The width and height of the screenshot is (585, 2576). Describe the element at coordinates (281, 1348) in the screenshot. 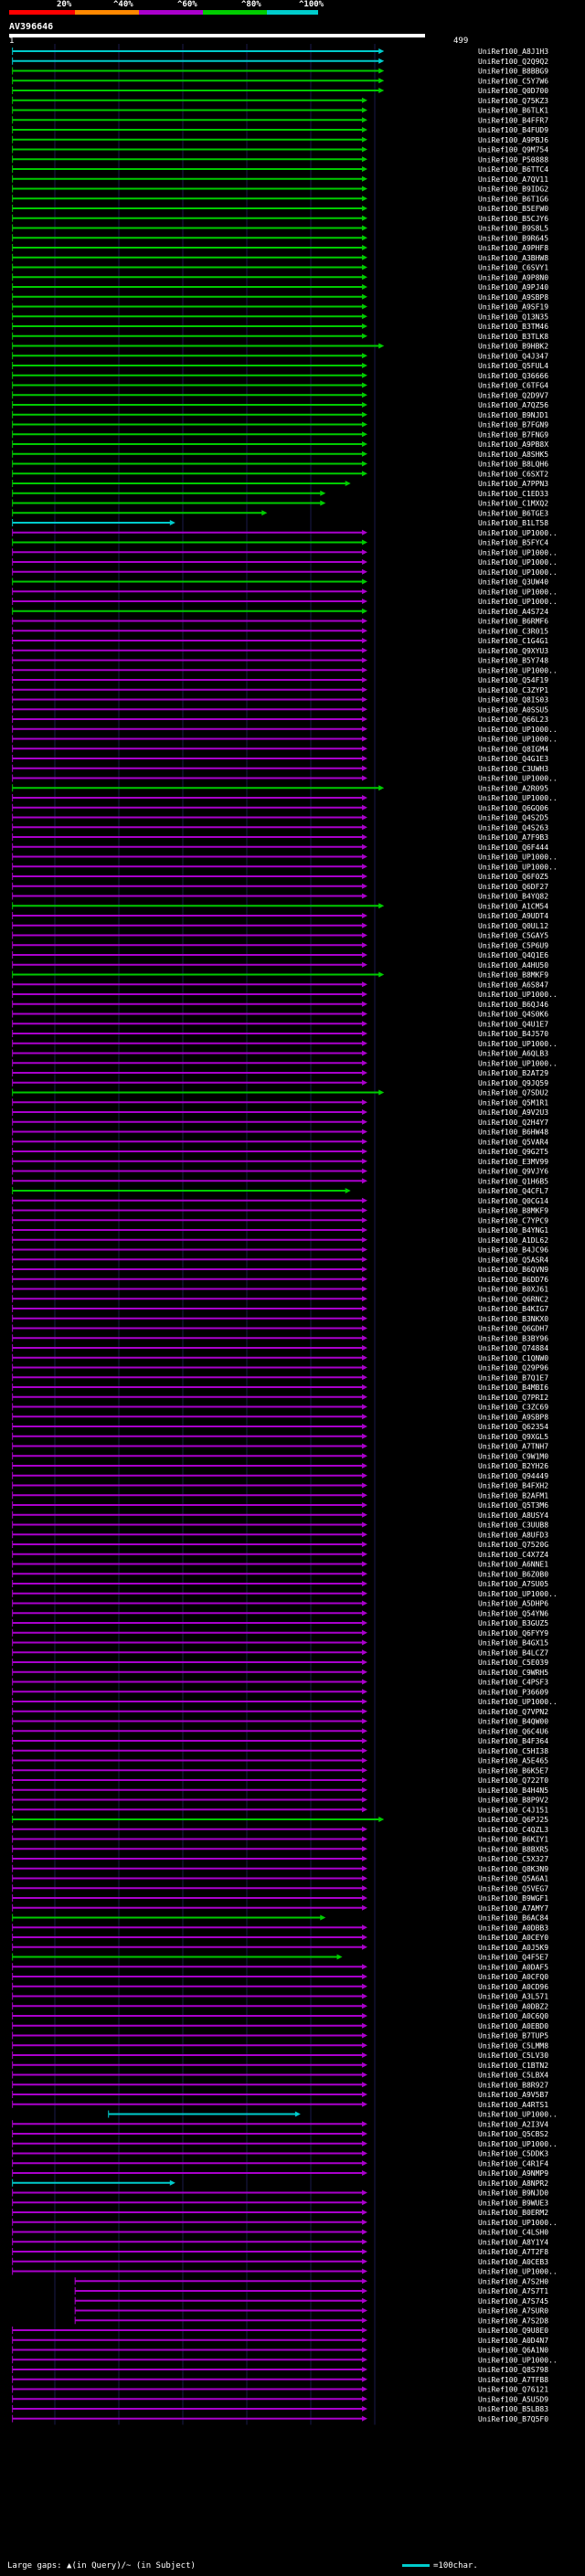

I see `hit-row: UniRef100_Q74884` at that location.